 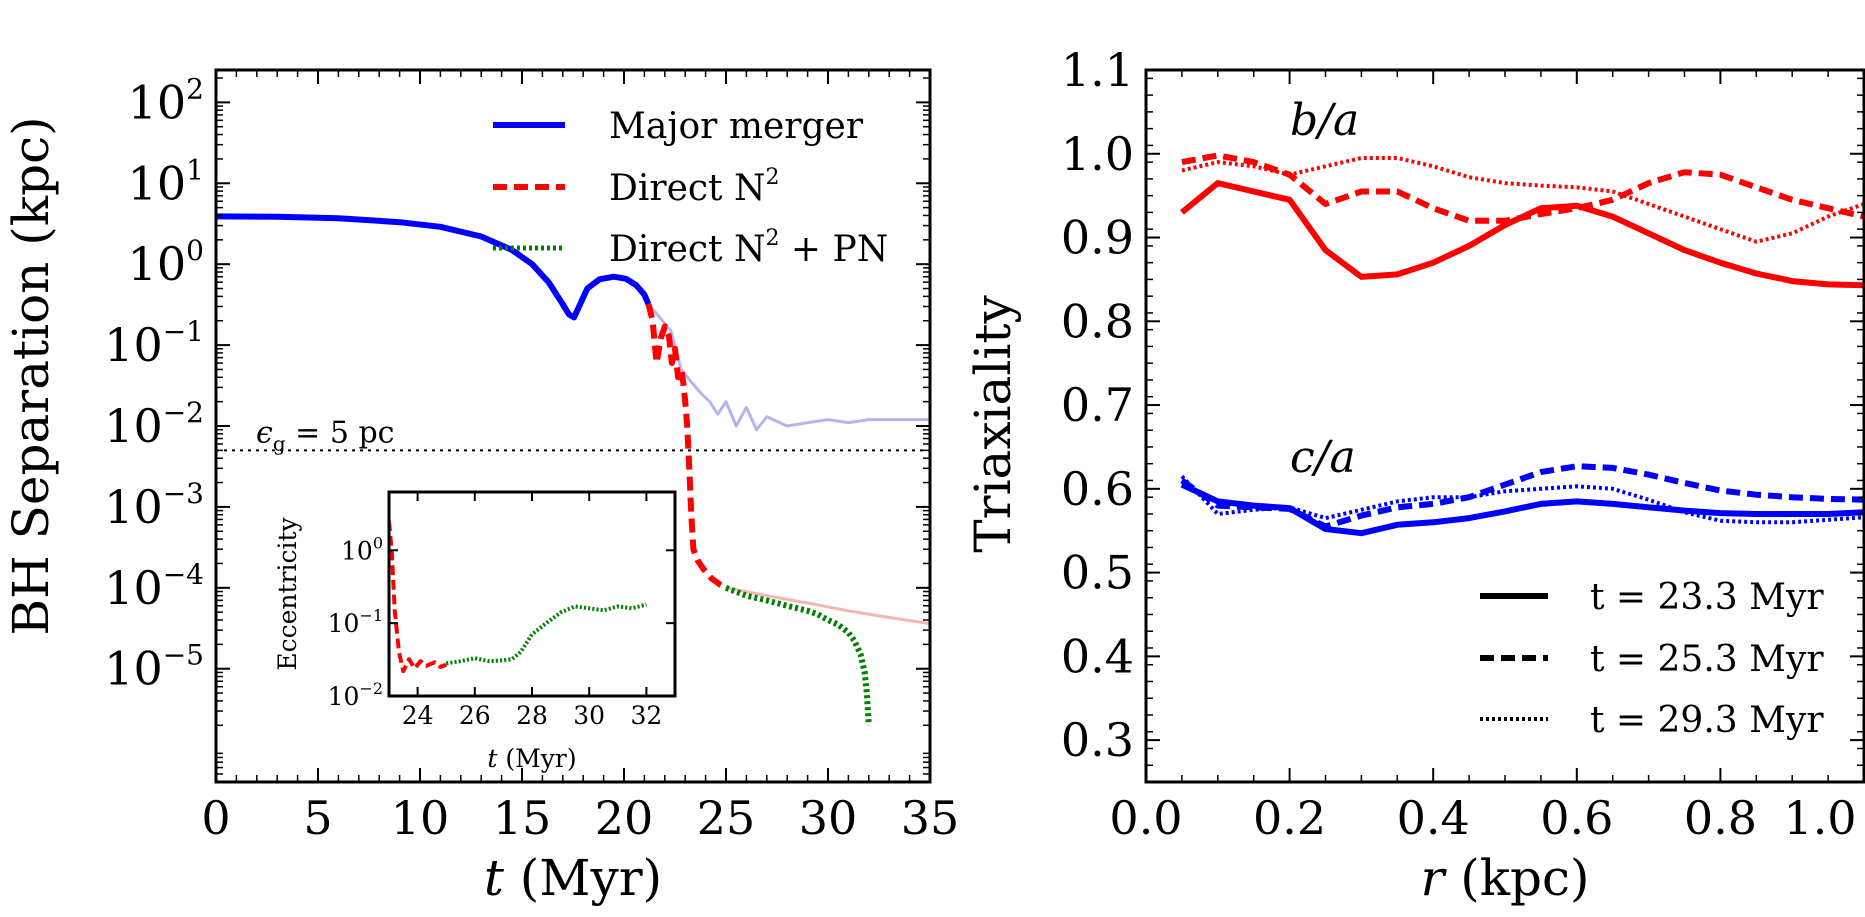 What do you see at coordinates (195, 88) in the screenshot?
I see `left-y-tick-exponent: 2` at bounding box center [195, 88].